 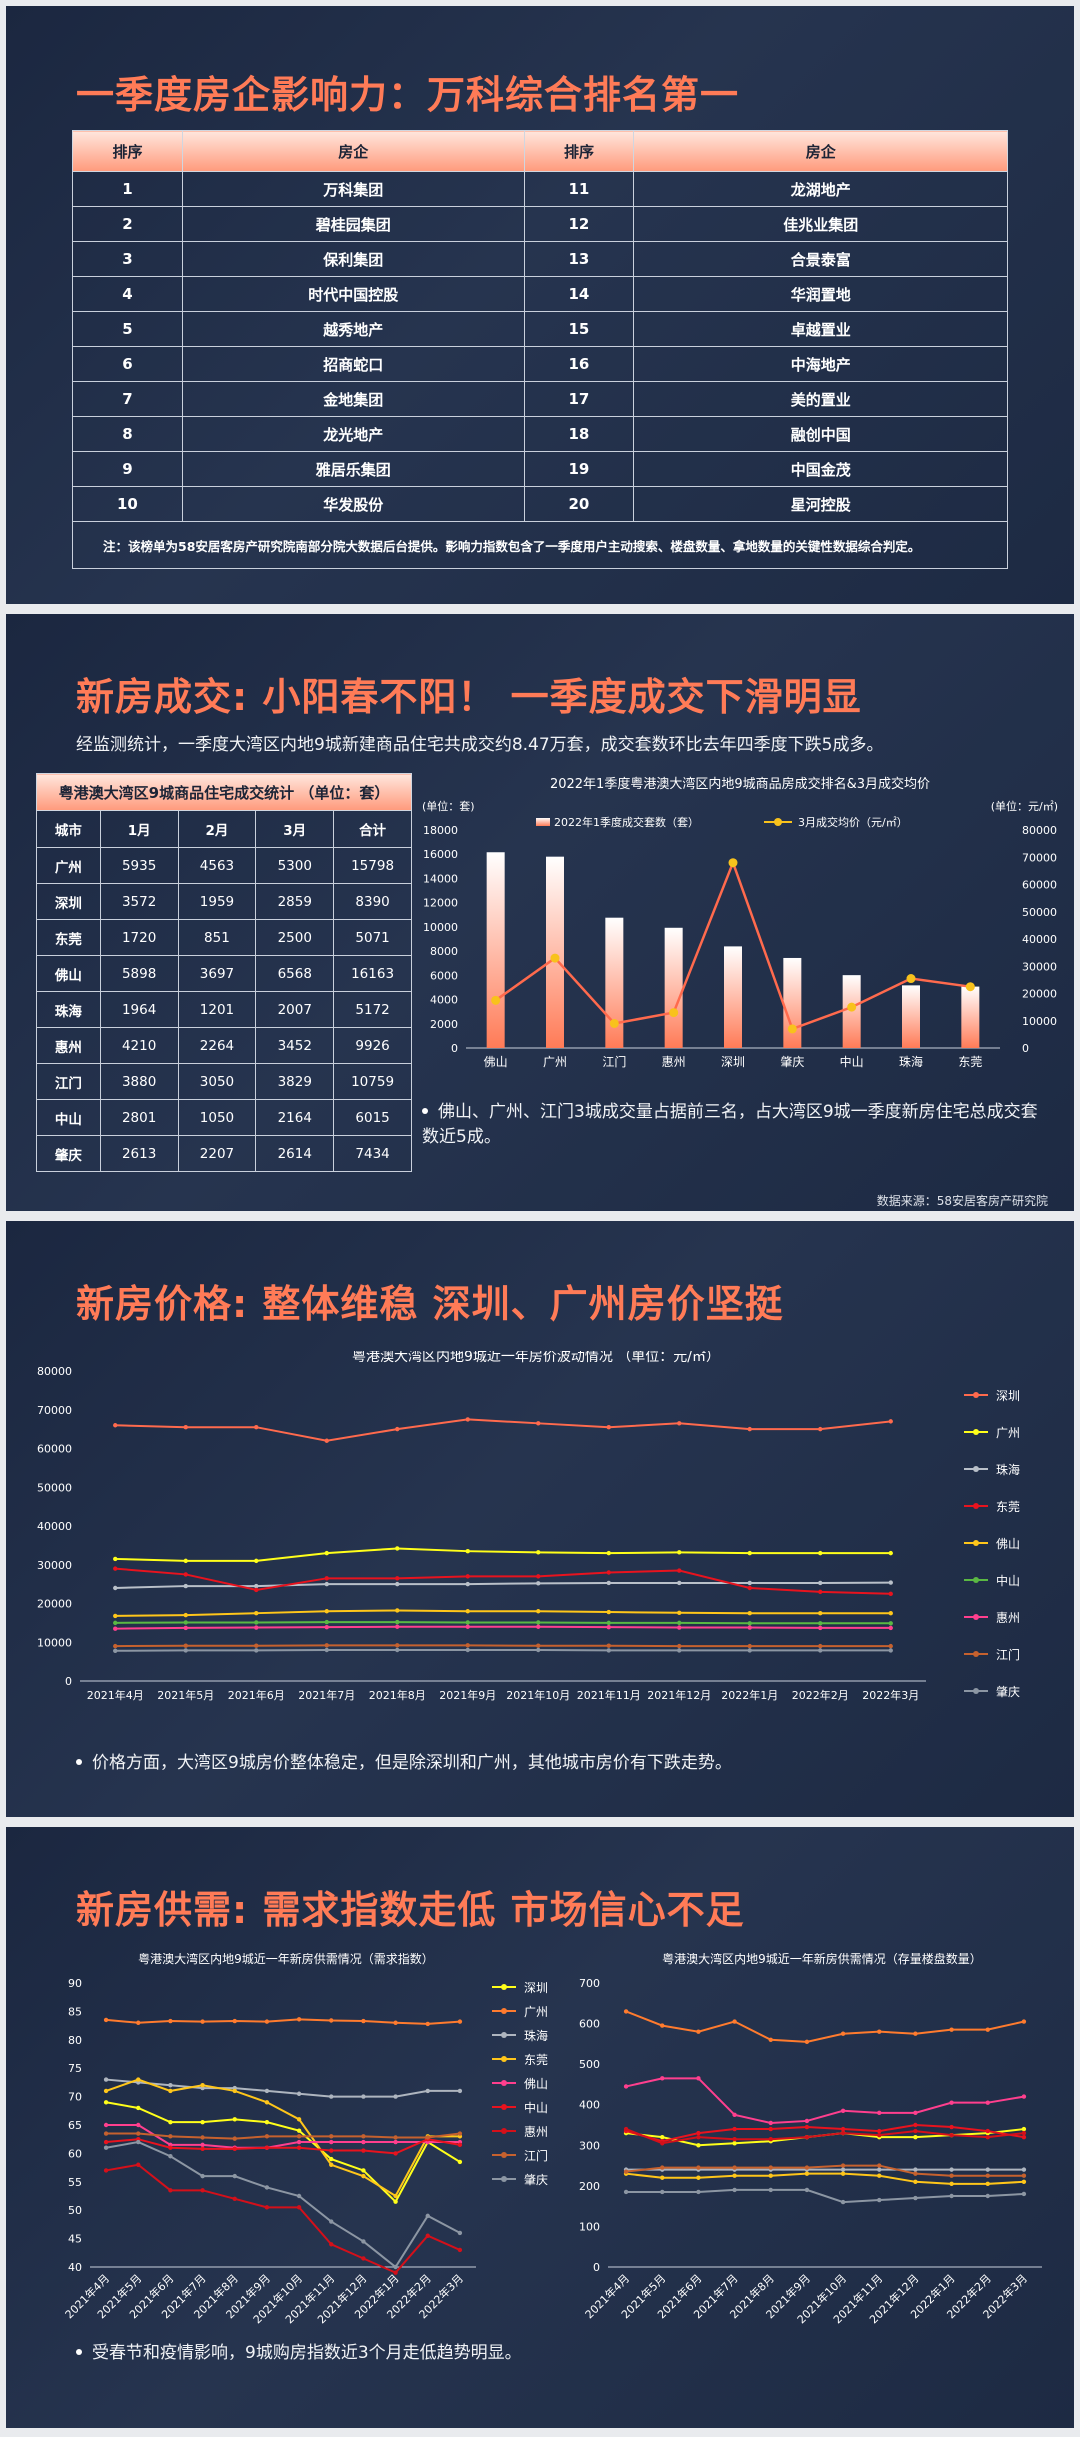 What do you see at coordinates (54, 1410) in the screenshot?
I see `y-tick-label: 70000` at bounding box center [54, 1410].